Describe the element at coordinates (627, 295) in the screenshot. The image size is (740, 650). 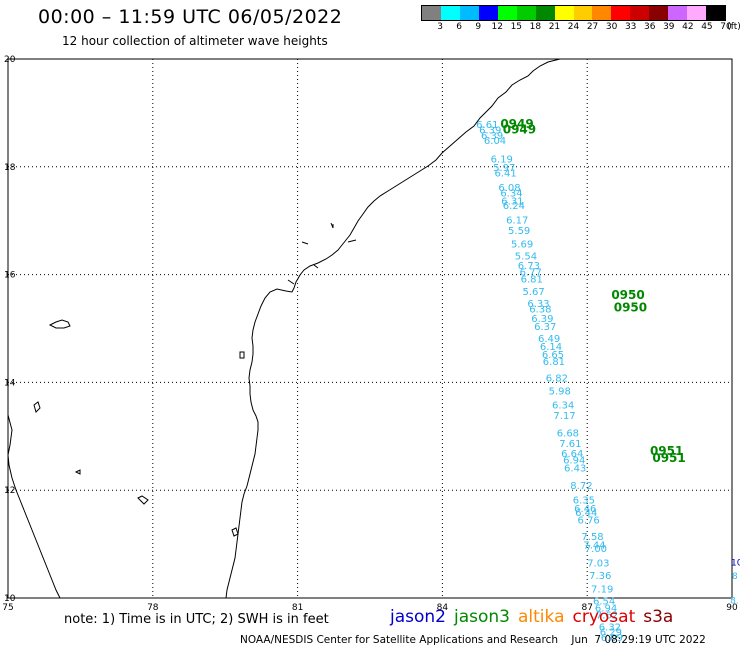
I see `pass-time-label: 0950` at that location.